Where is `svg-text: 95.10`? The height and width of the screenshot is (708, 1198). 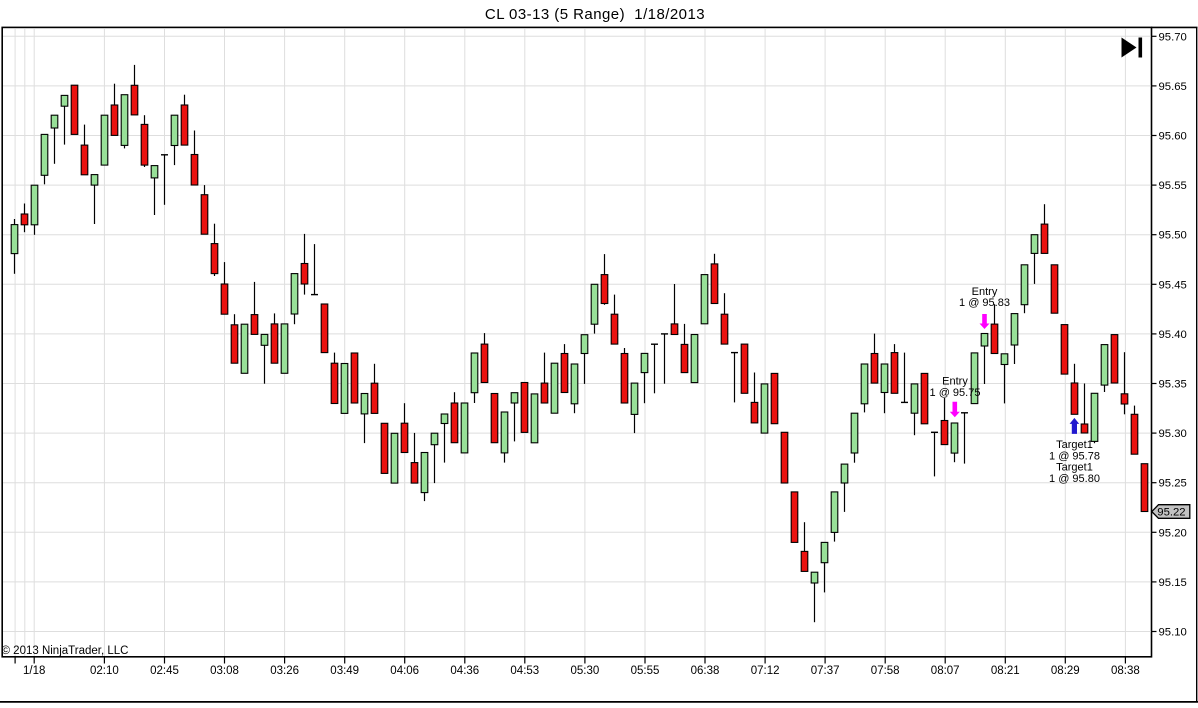
svg-text: 95.10 is located at coordinates (1173, 633).